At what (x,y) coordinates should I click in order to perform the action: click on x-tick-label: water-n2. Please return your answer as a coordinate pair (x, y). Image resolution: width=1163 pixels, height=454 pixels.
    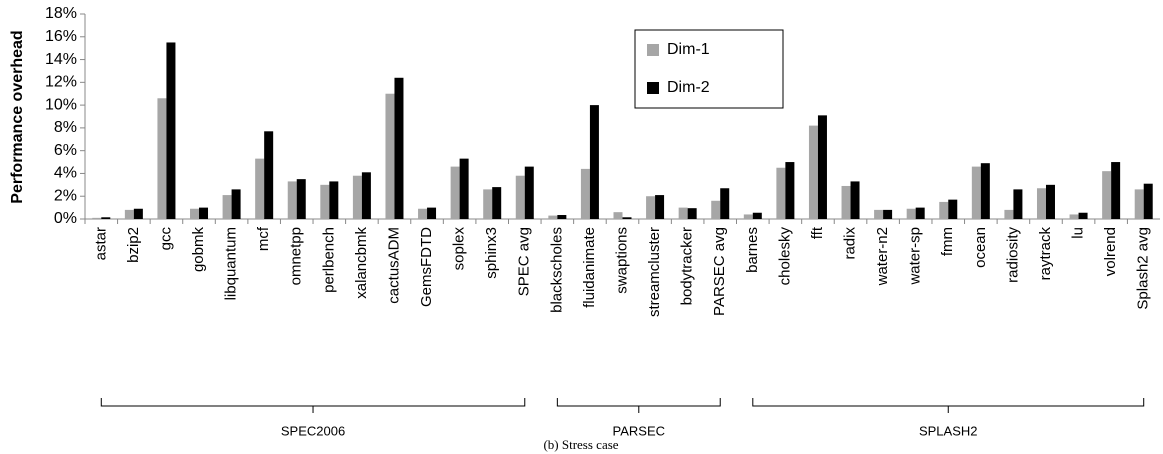
    Looking at the image, I should click on (882, 256).